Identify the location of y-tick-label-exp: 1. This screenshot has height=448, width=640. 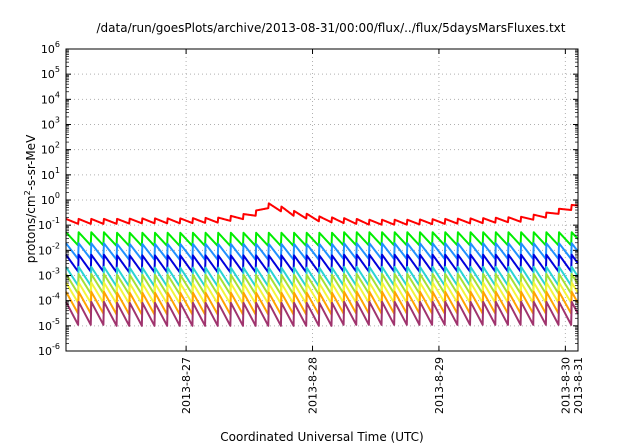
(57, 170).